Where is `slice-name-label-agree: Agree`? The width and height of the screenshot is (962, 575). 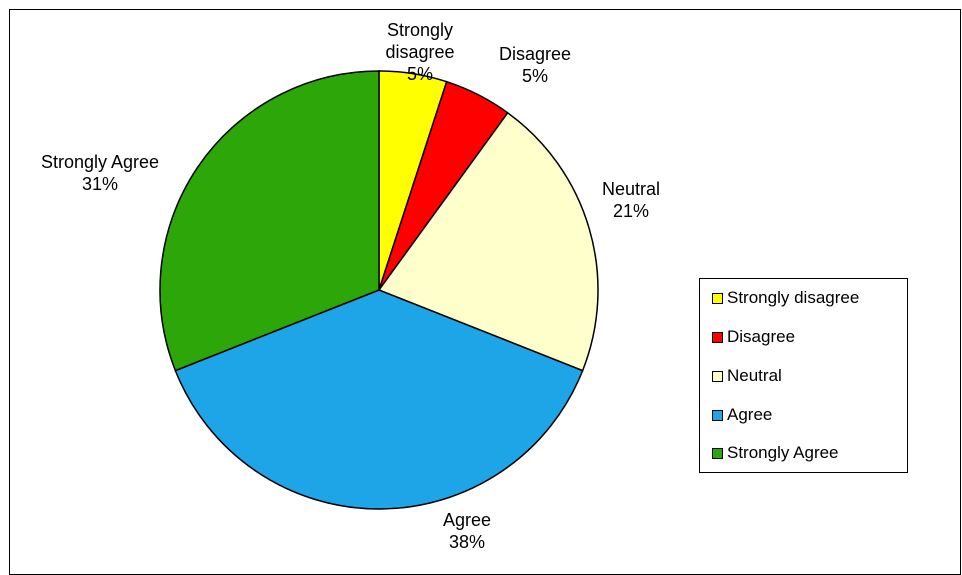 slice-name-label-agree: Agree is located at coordinates (467, 520).